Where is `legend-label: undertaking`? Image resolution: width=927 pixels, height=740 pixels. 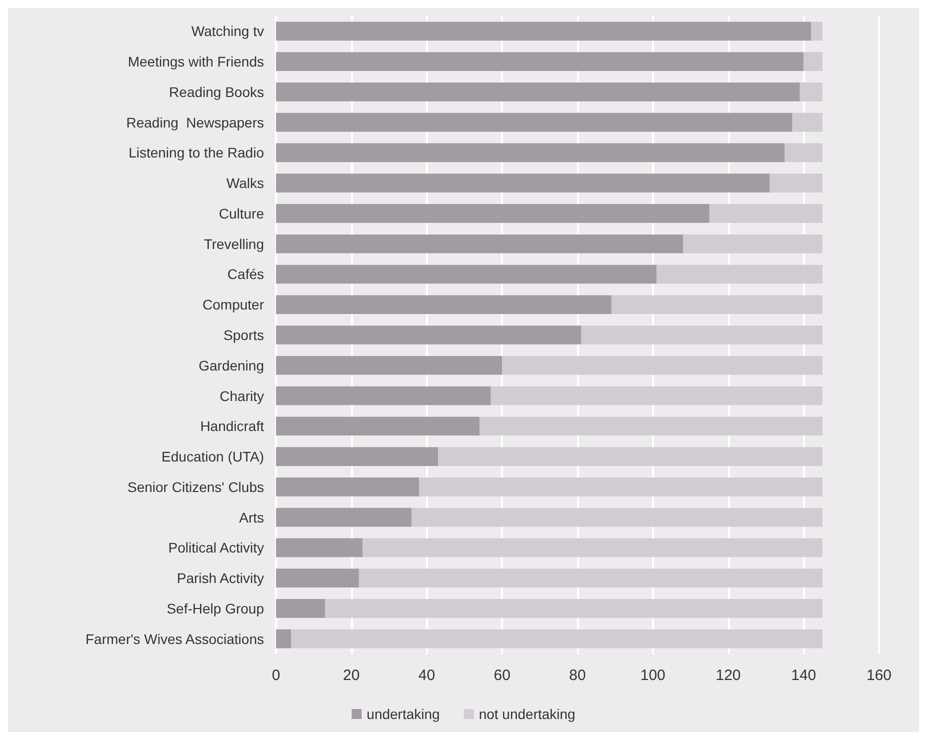 legend-label: undertaking is located at coordinates (403, 714).